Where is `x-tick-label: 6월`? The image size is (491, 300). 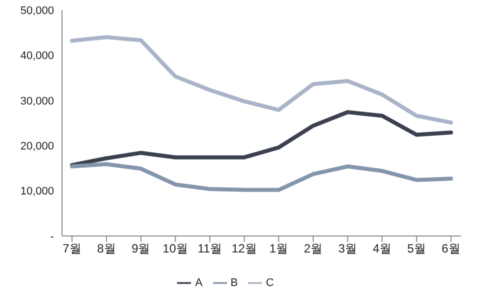 x-tick-label: 6월 is located at coordinates (451, 249).